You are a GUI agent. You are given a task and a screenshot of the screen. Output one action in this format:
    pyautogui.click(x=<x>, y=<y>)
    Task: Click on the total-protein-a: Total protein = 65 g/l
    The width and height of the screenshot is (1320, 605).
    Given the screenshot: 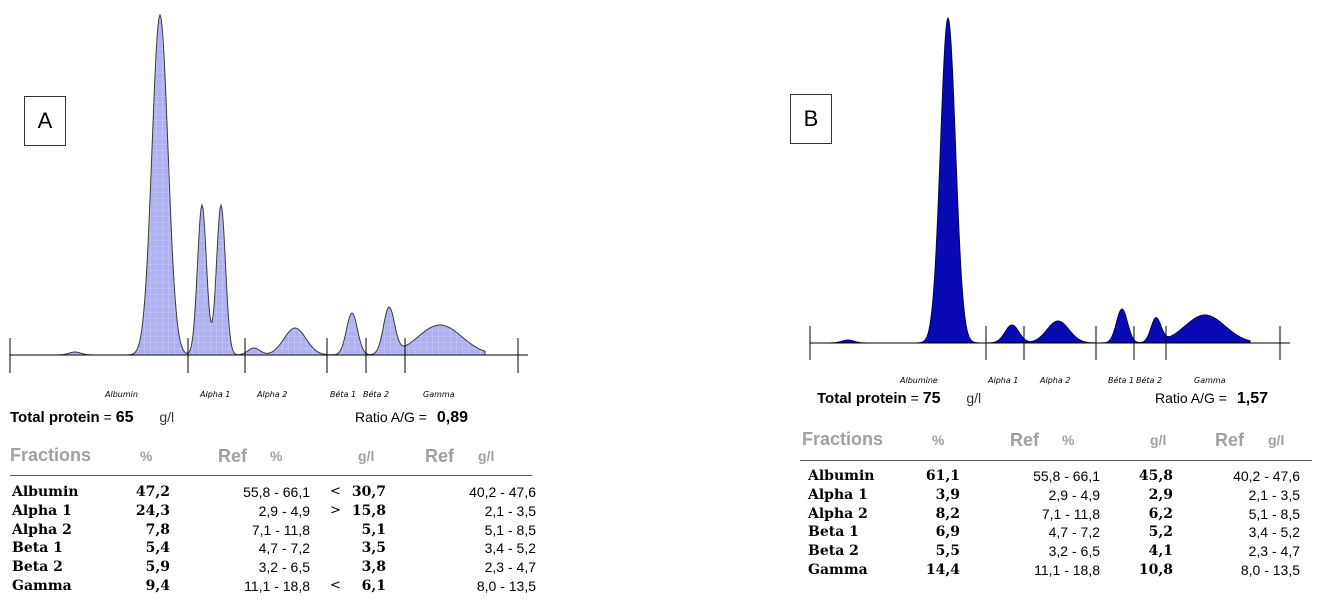 What is the action you would take?
    pyautogui.click(x=92, y=417)
    